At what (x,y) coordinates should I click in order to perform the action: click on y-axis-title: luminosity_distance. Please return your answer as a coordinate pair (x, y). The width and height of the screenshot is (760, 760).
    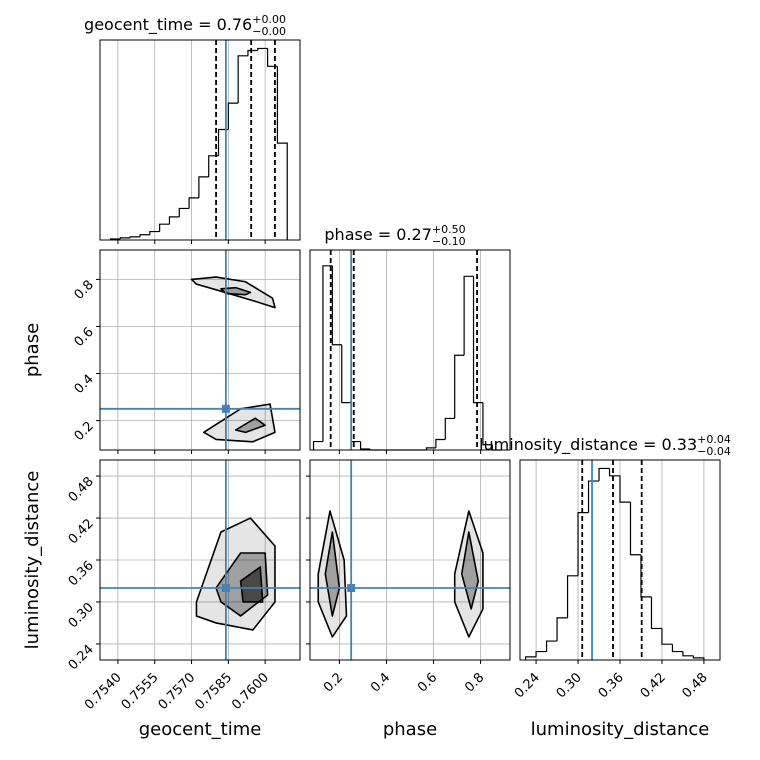
    Looking at the image, I should click on (32, 560).